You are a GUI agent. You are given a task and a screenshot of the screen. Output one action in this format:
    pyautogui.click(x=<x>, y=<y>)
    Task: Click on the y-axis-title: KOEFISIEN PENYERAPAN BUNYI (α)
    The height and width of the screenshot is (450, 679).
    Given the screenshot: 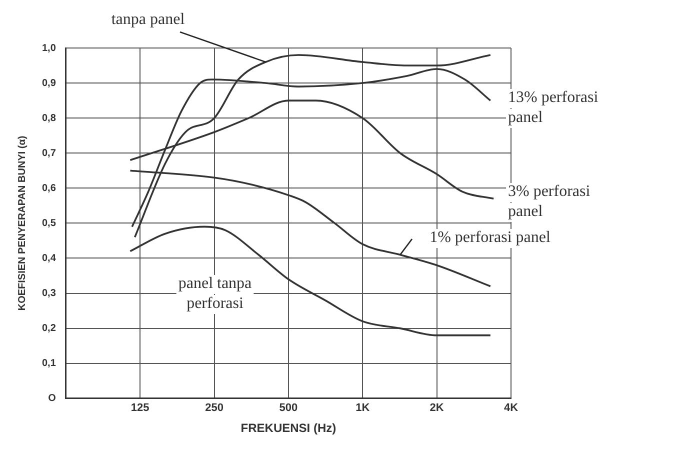 What is the action you would take?
    pyautogui.click(x=22, y=223)
    